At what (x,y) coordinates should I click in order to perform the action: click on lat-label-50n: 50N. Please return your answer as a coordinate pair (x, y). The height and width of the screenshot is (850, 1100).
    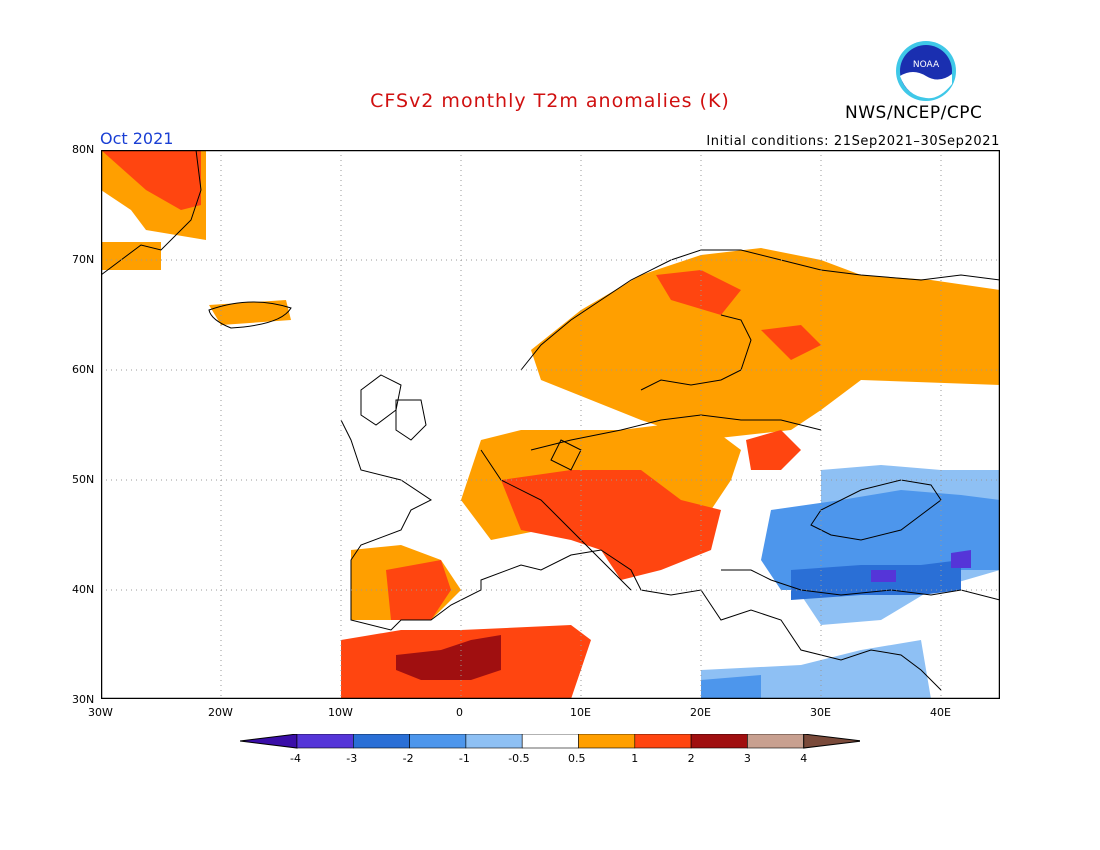
    Looking at the image, I should click on (83, 479).